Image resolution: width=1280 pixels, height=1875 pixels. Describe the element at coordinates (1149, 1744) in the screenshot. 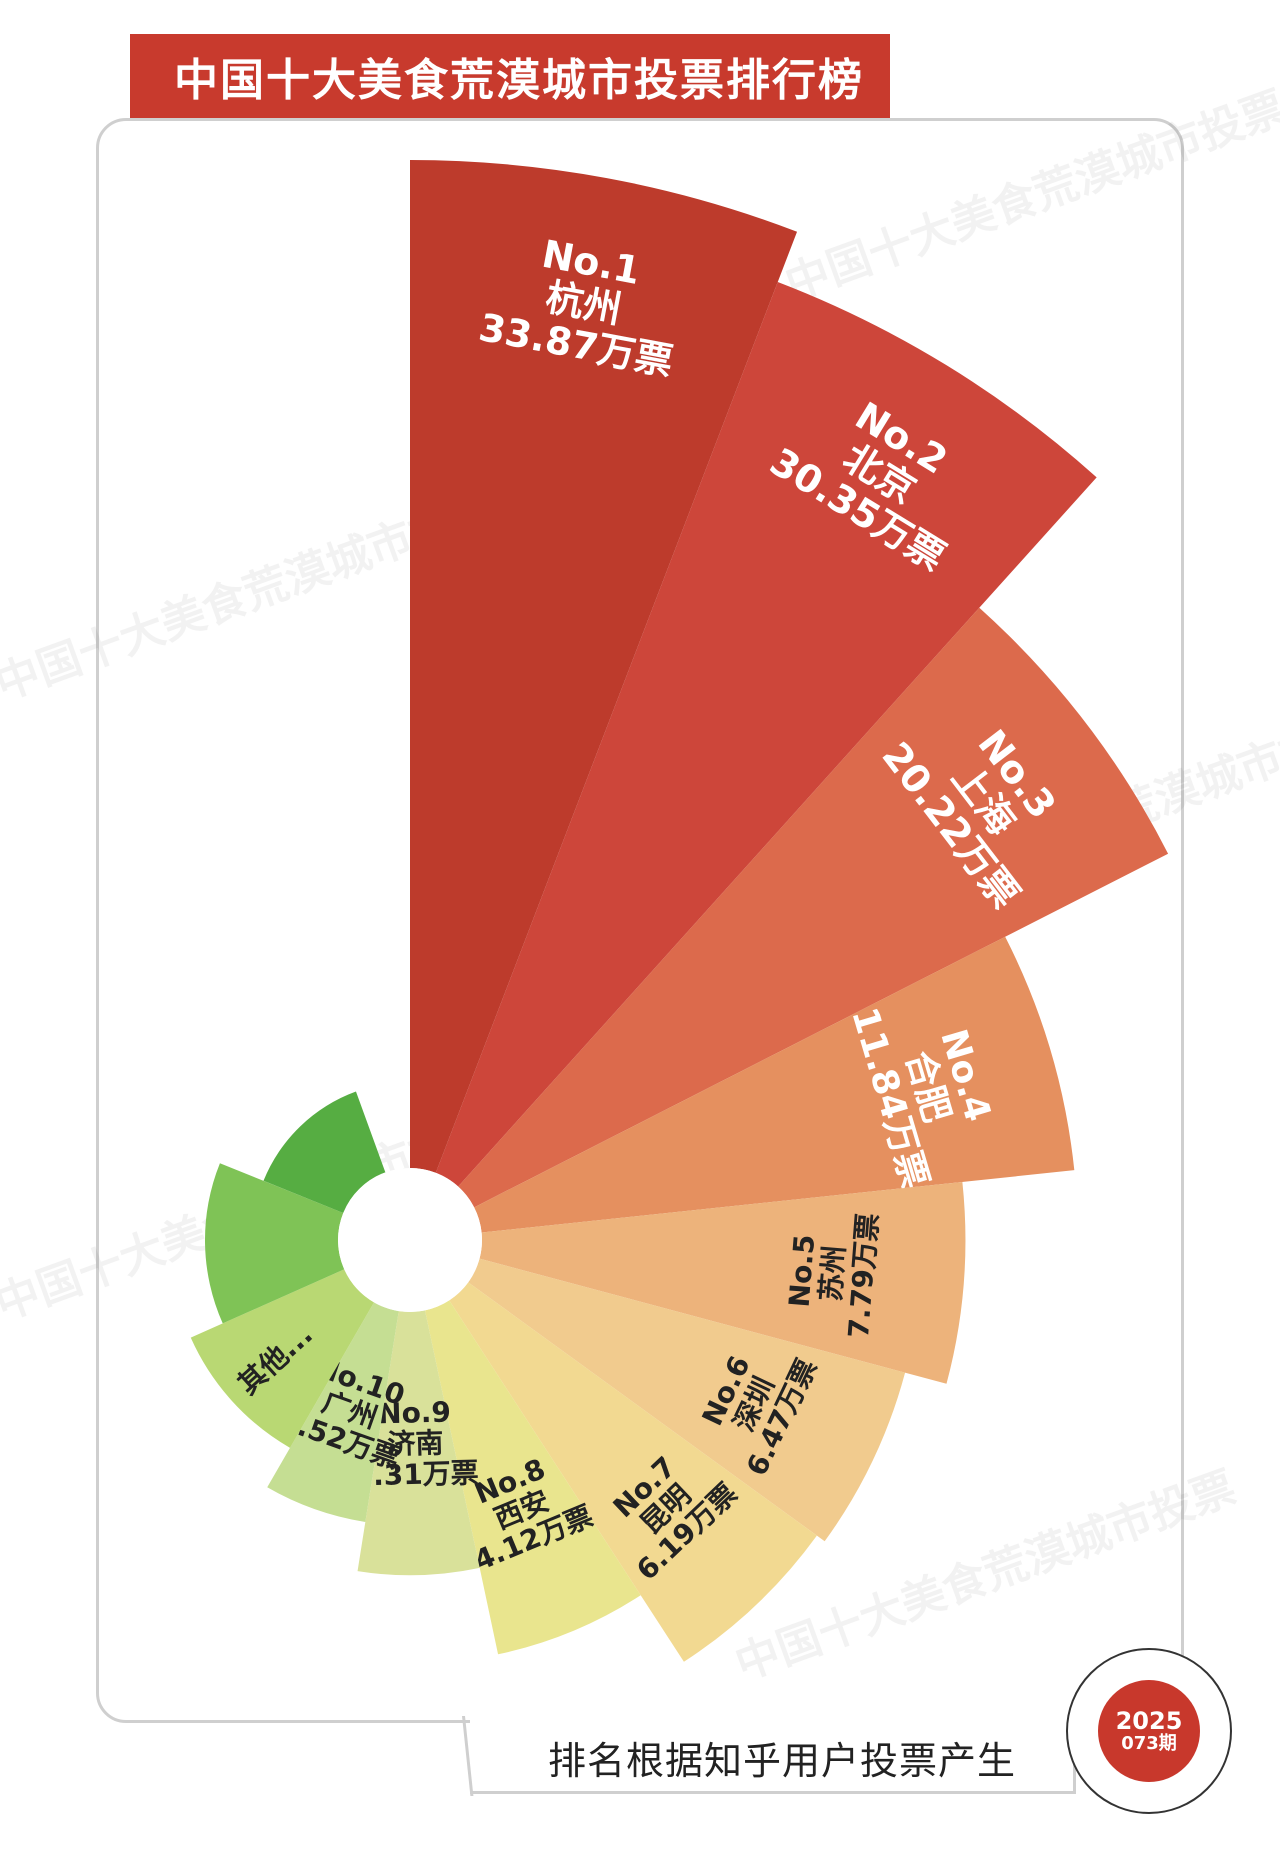

I see `issue-number: 073期` at that location.